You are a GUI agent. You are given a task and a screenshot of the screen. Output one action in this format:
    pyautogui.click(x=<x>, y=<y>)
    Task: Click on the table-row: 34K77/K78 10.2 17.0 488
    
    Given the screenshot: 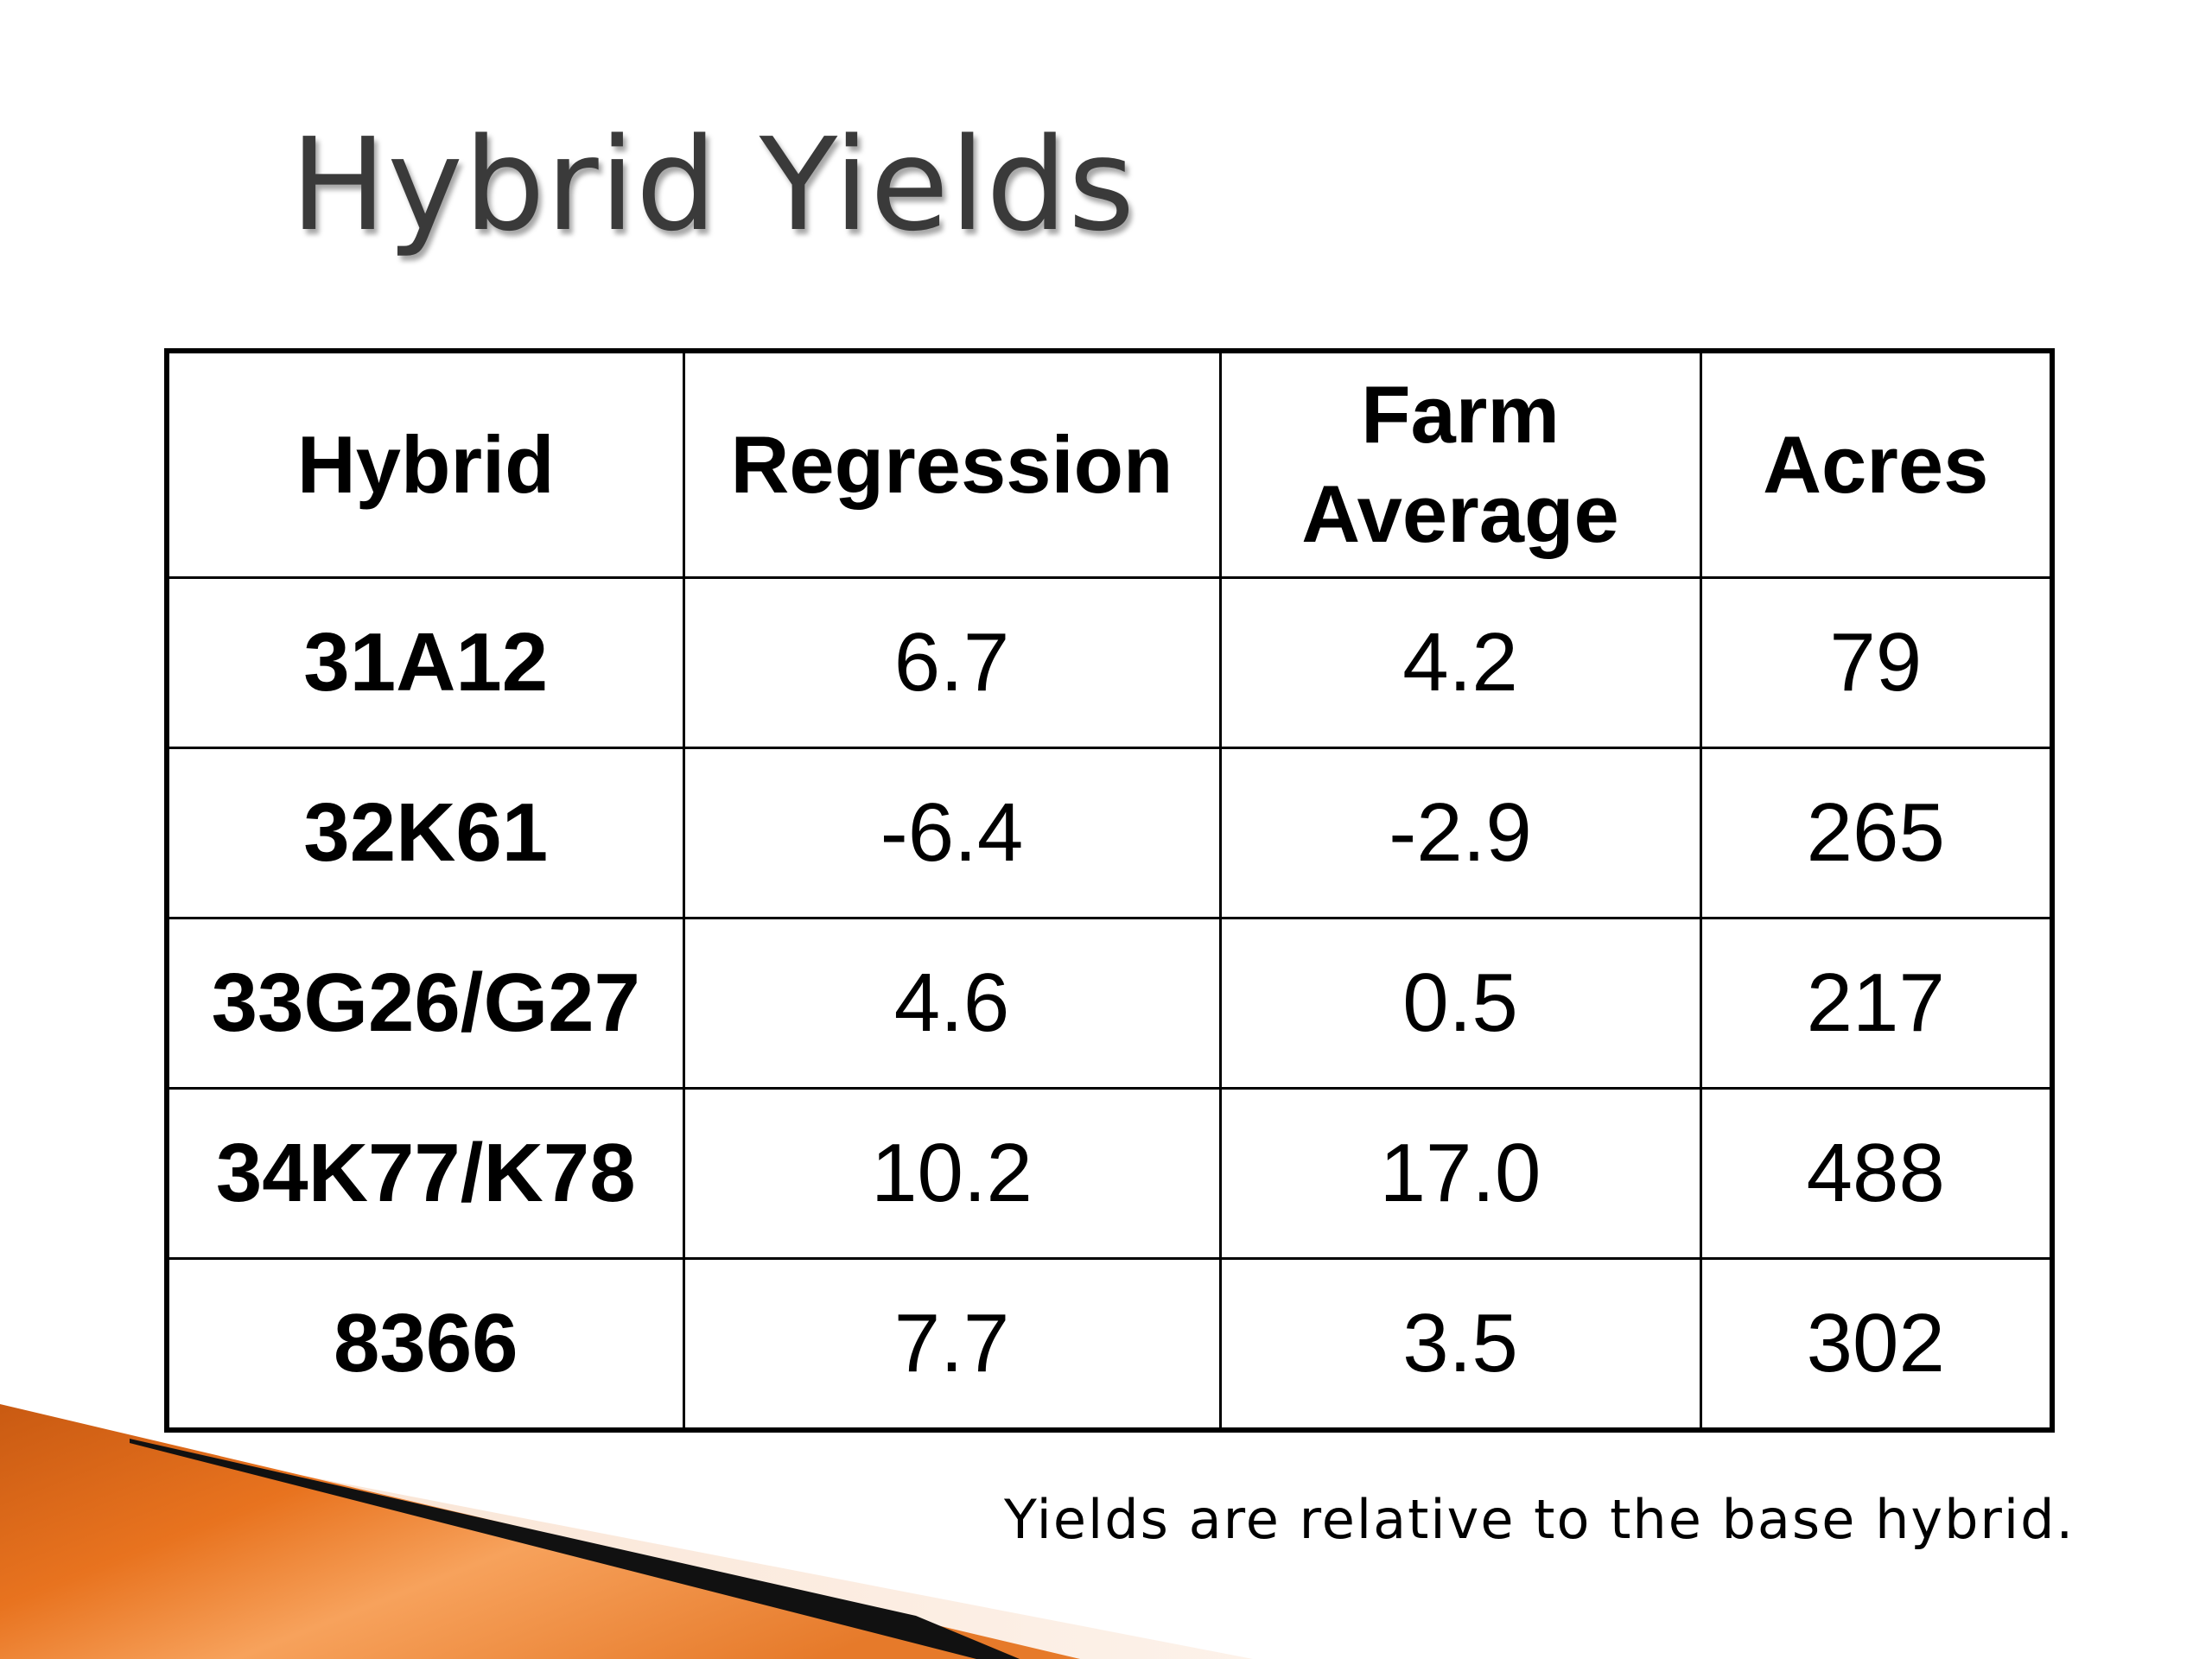 What is the action you would take?
    pyautogui.click(x=1109, y=1173)
    